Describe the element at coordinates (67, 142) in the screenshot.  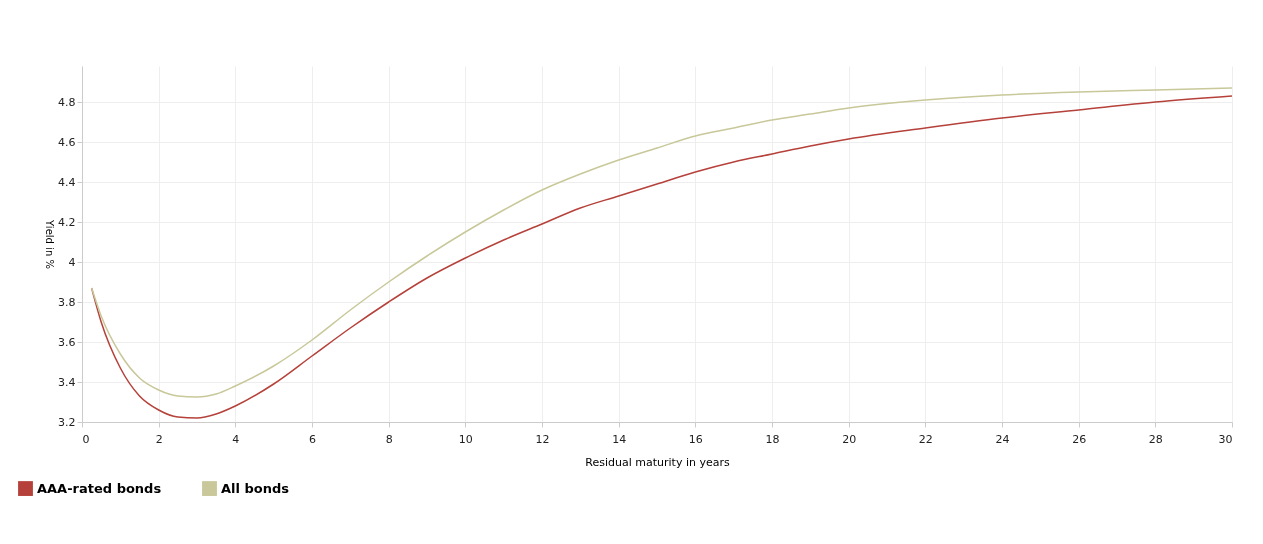
I see `y-tick-label: 4.6` at that location.